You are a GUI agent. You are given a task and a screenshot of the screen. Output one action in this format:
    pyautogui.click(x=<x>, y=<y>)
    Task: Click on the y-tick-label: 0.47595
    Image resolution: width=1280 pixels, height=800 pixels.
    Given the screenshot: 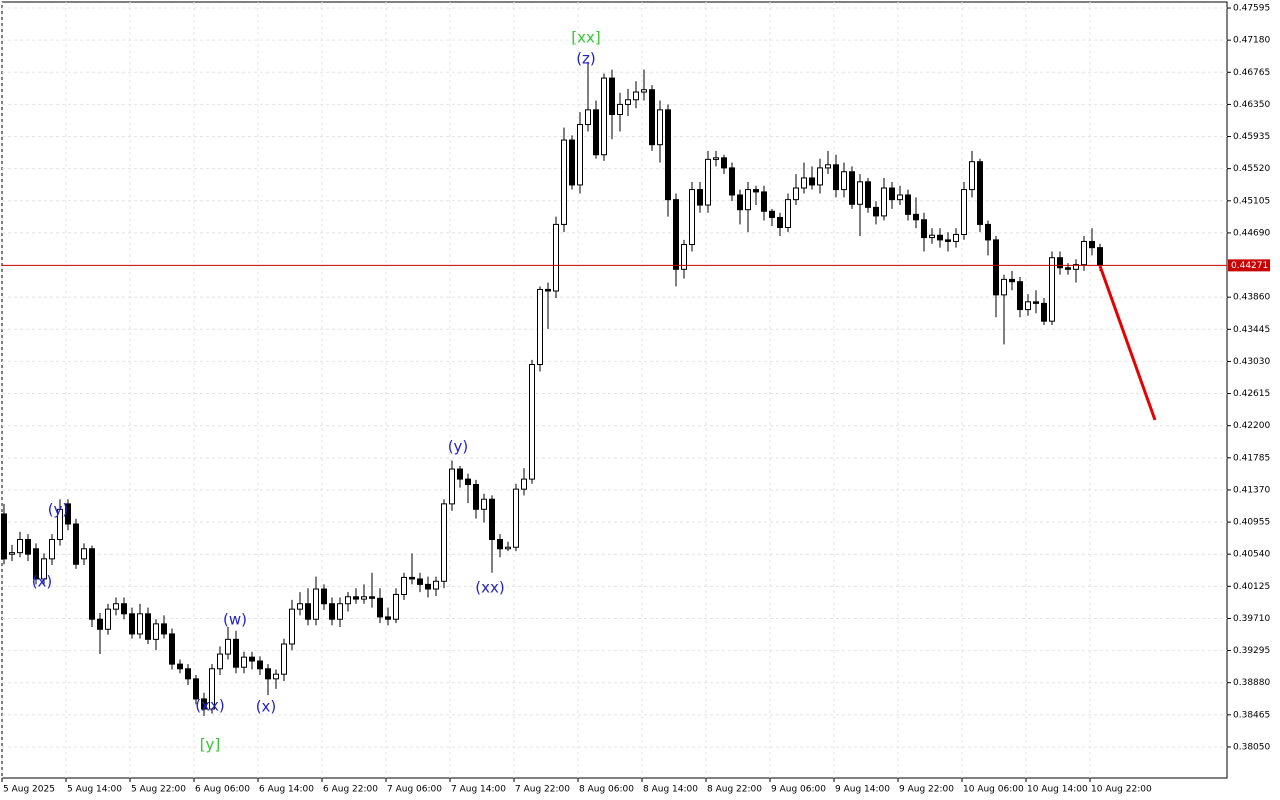 What is the action you would take?
    pyautogui.click(x=1251, y=9)
    